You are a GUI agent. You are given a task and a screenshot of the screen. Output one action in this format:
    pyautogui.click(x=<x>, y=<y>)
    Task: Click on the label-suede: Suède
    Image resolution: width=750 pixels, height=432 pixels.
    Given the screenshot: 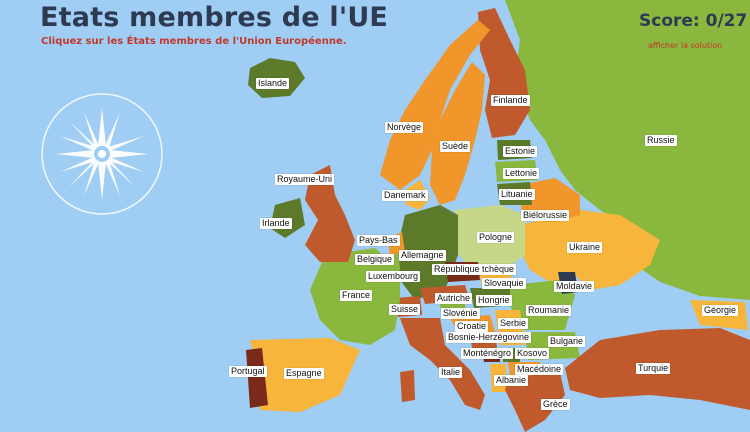 What is the action you would take?
    pyautogui.click(x=455, y=146)
    